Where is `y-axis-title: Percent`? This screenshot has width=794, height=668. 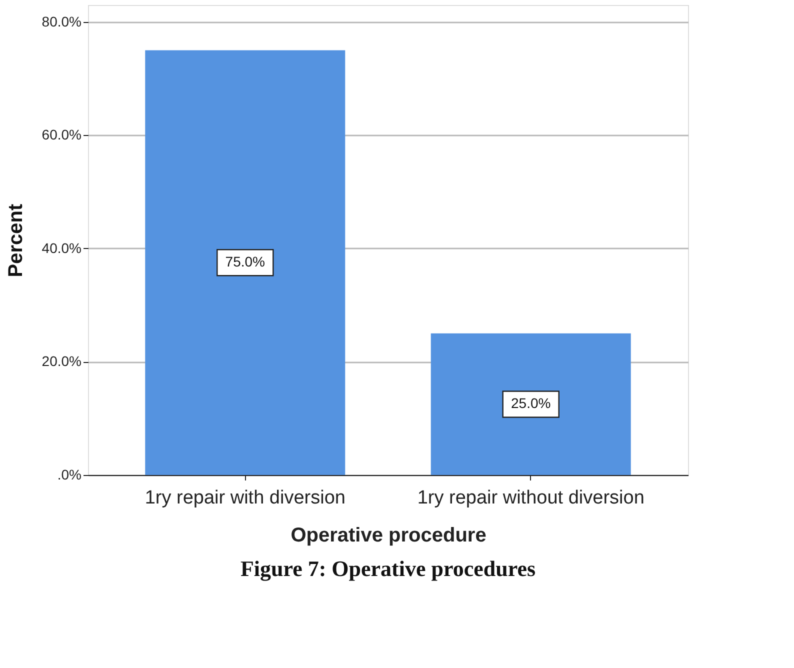
y-axis-title: Percent is located at coordinates (15, 240).